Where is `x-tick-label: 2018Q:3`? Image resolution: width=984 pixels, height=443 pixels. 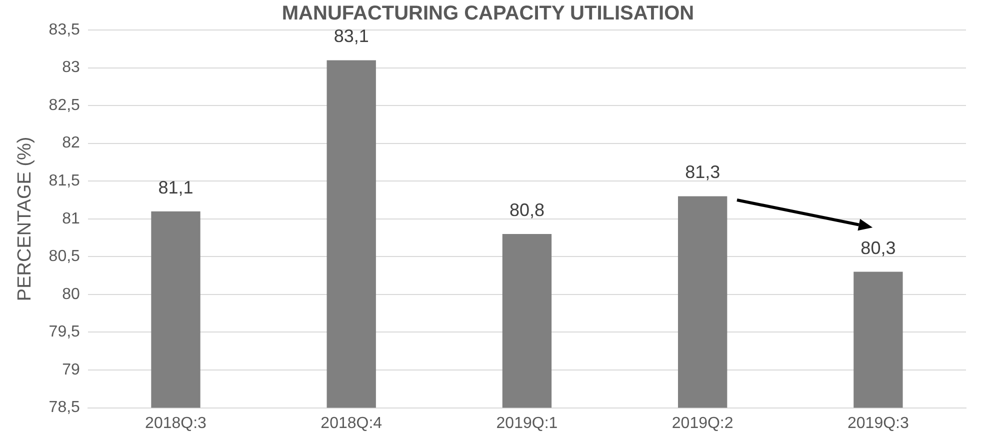
x-tick-label: 2018Q:3 is located at coordinates (176, 423).